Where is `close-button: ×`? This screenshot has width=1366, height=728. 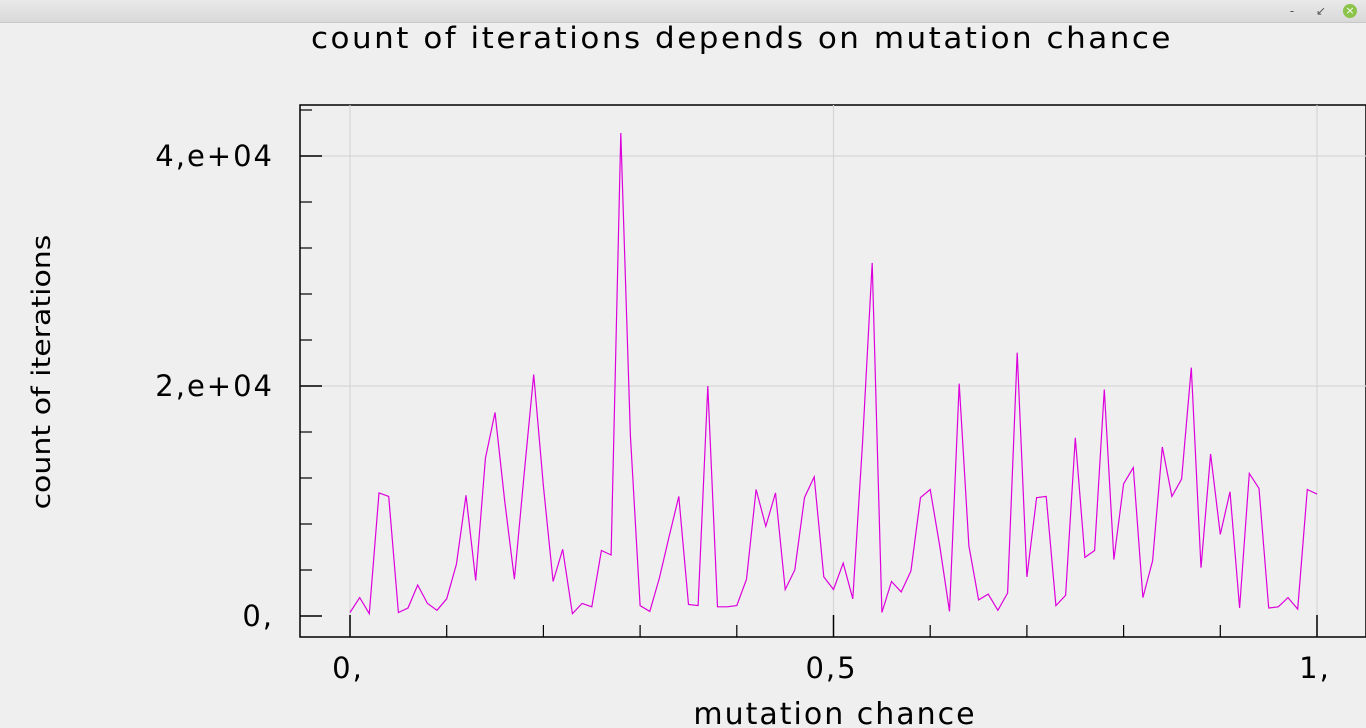 close-button: × is located at coordinates (1350, 11).